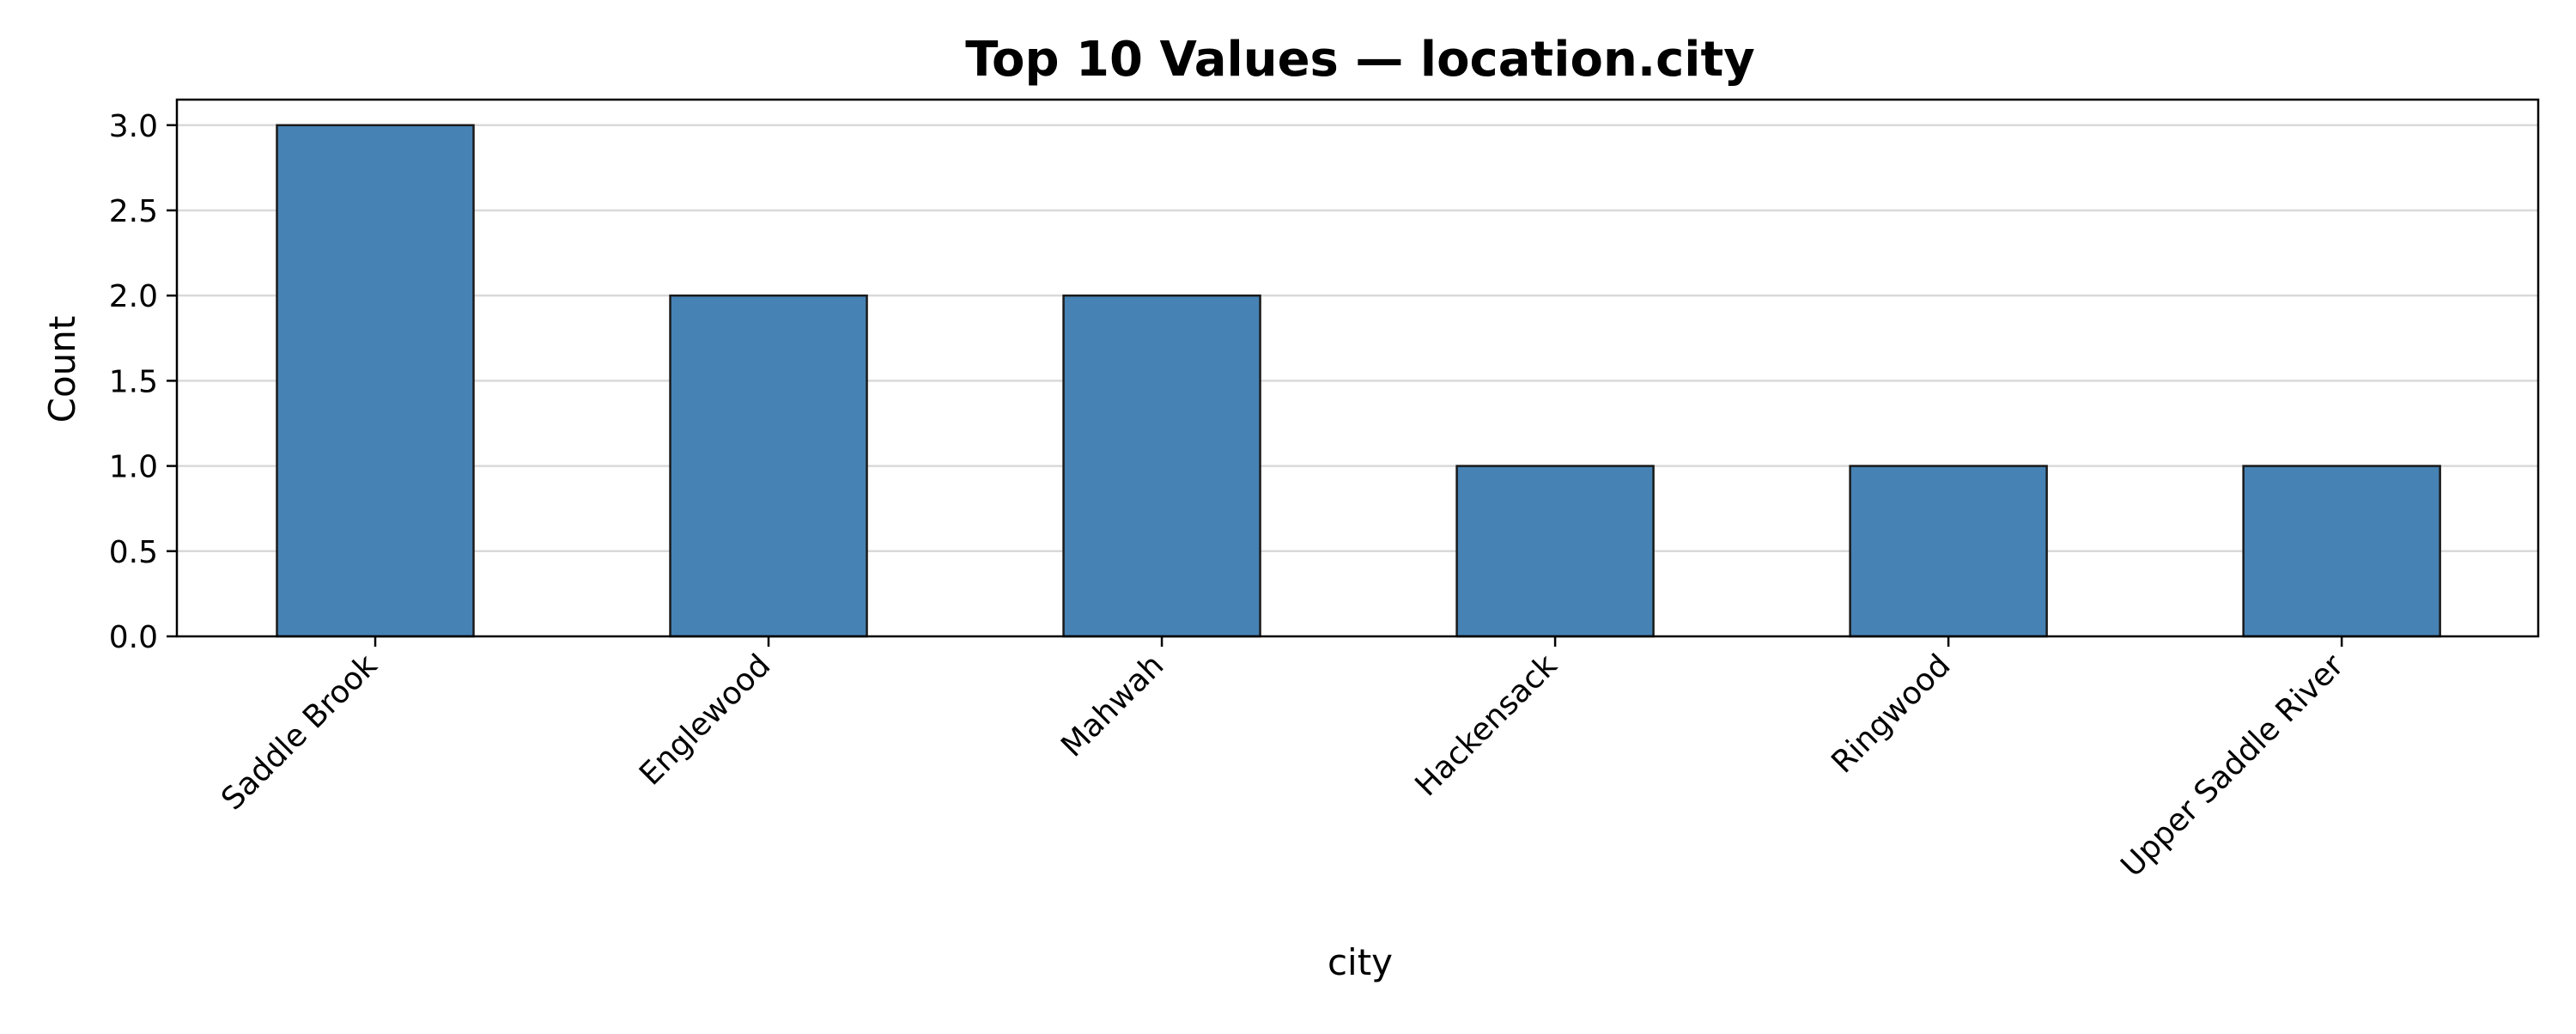 This screenshot has width=2576, height=1034. I want to click on y-axis: 0.0 0.5 1.0 1.5 2.0 2.5 3.0, so click(143, 382).